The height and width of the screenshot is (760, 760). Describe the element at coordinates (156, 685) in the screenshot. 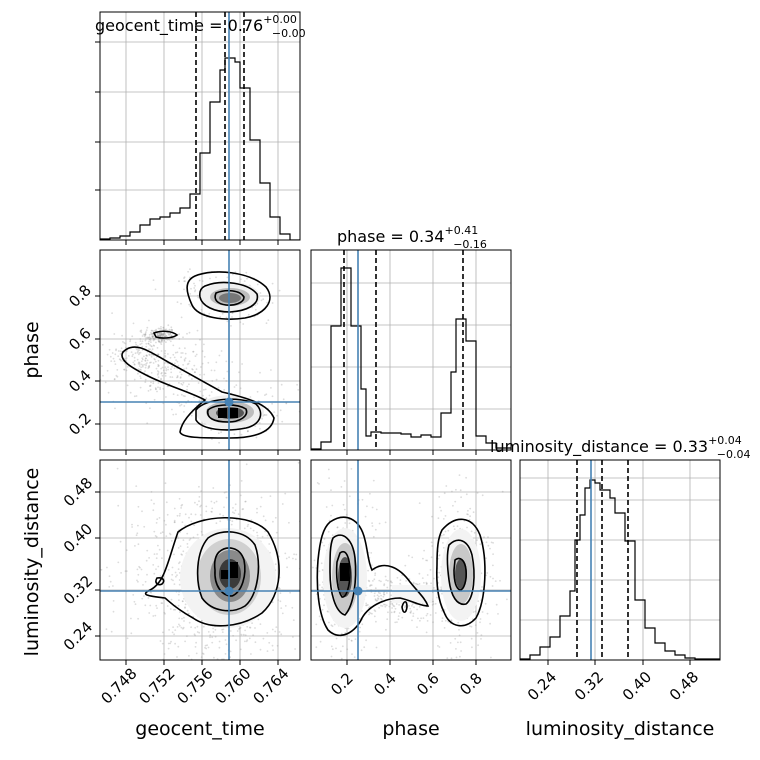

I see `x-tick-label-geocent-time-0.752: 0.752` at that location.